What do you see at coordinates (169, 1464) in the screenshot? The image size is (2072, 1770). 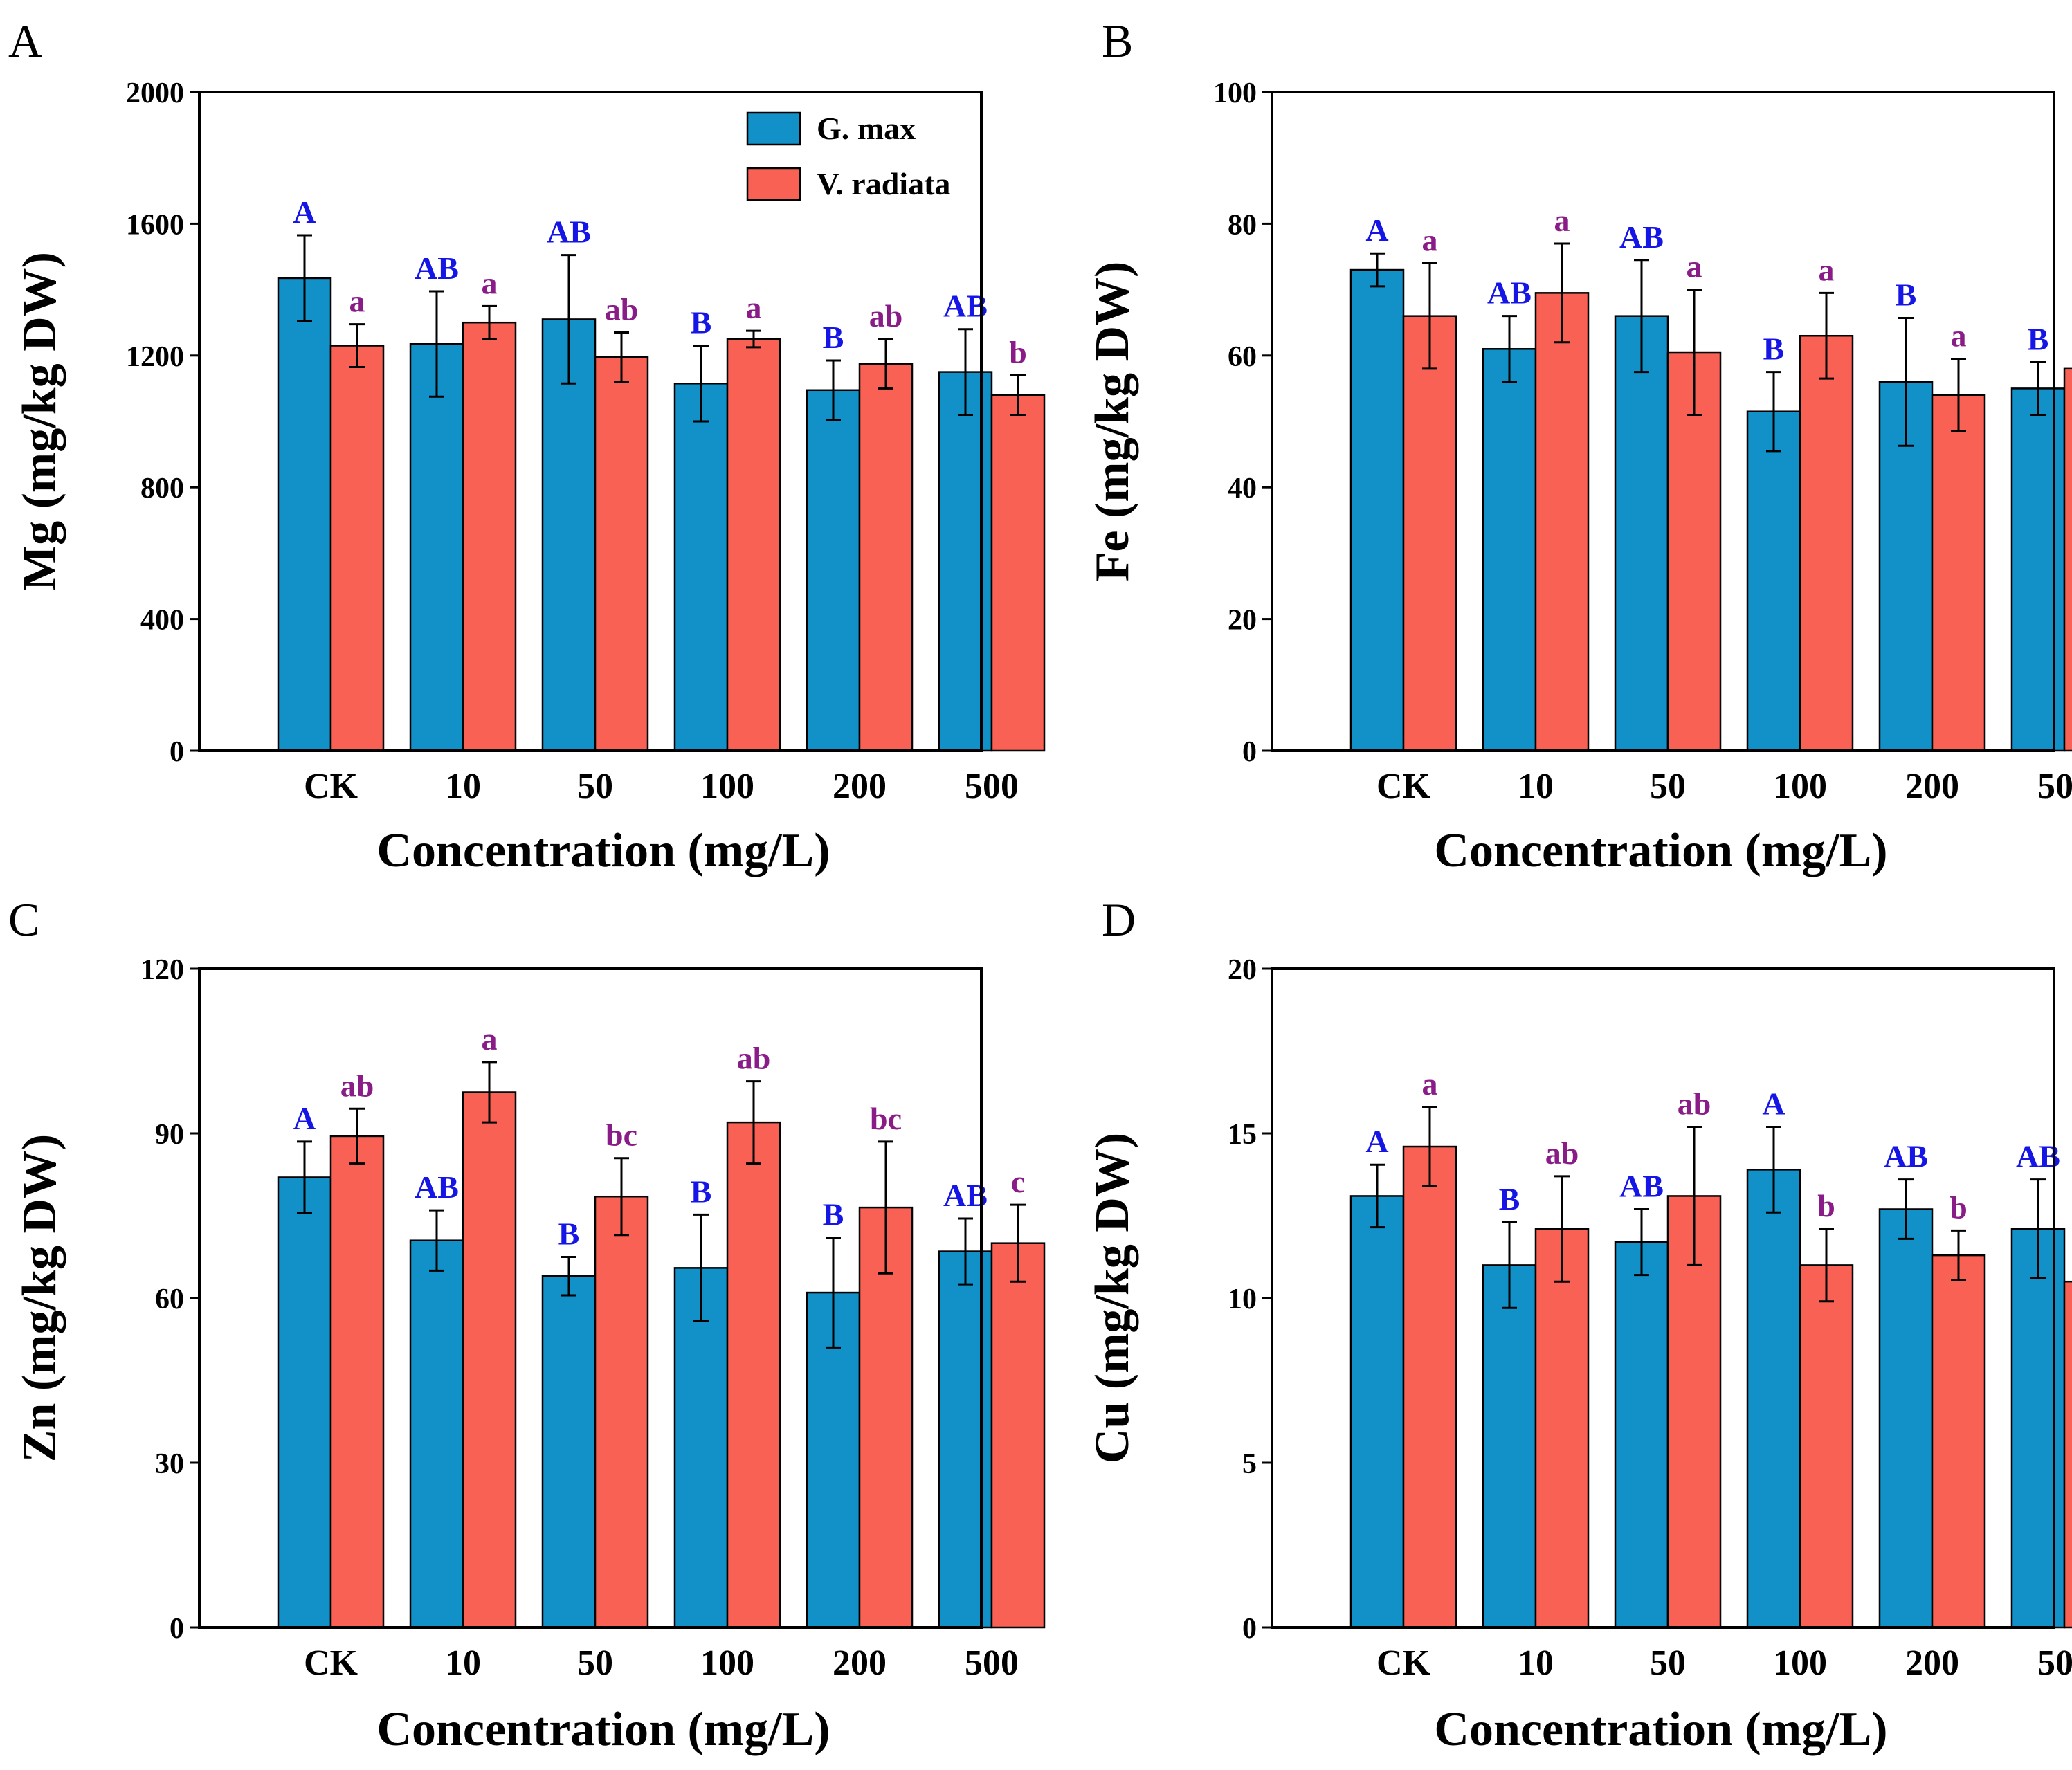 I see `y-tick-label: 30` at bounding box center [169, 1464].